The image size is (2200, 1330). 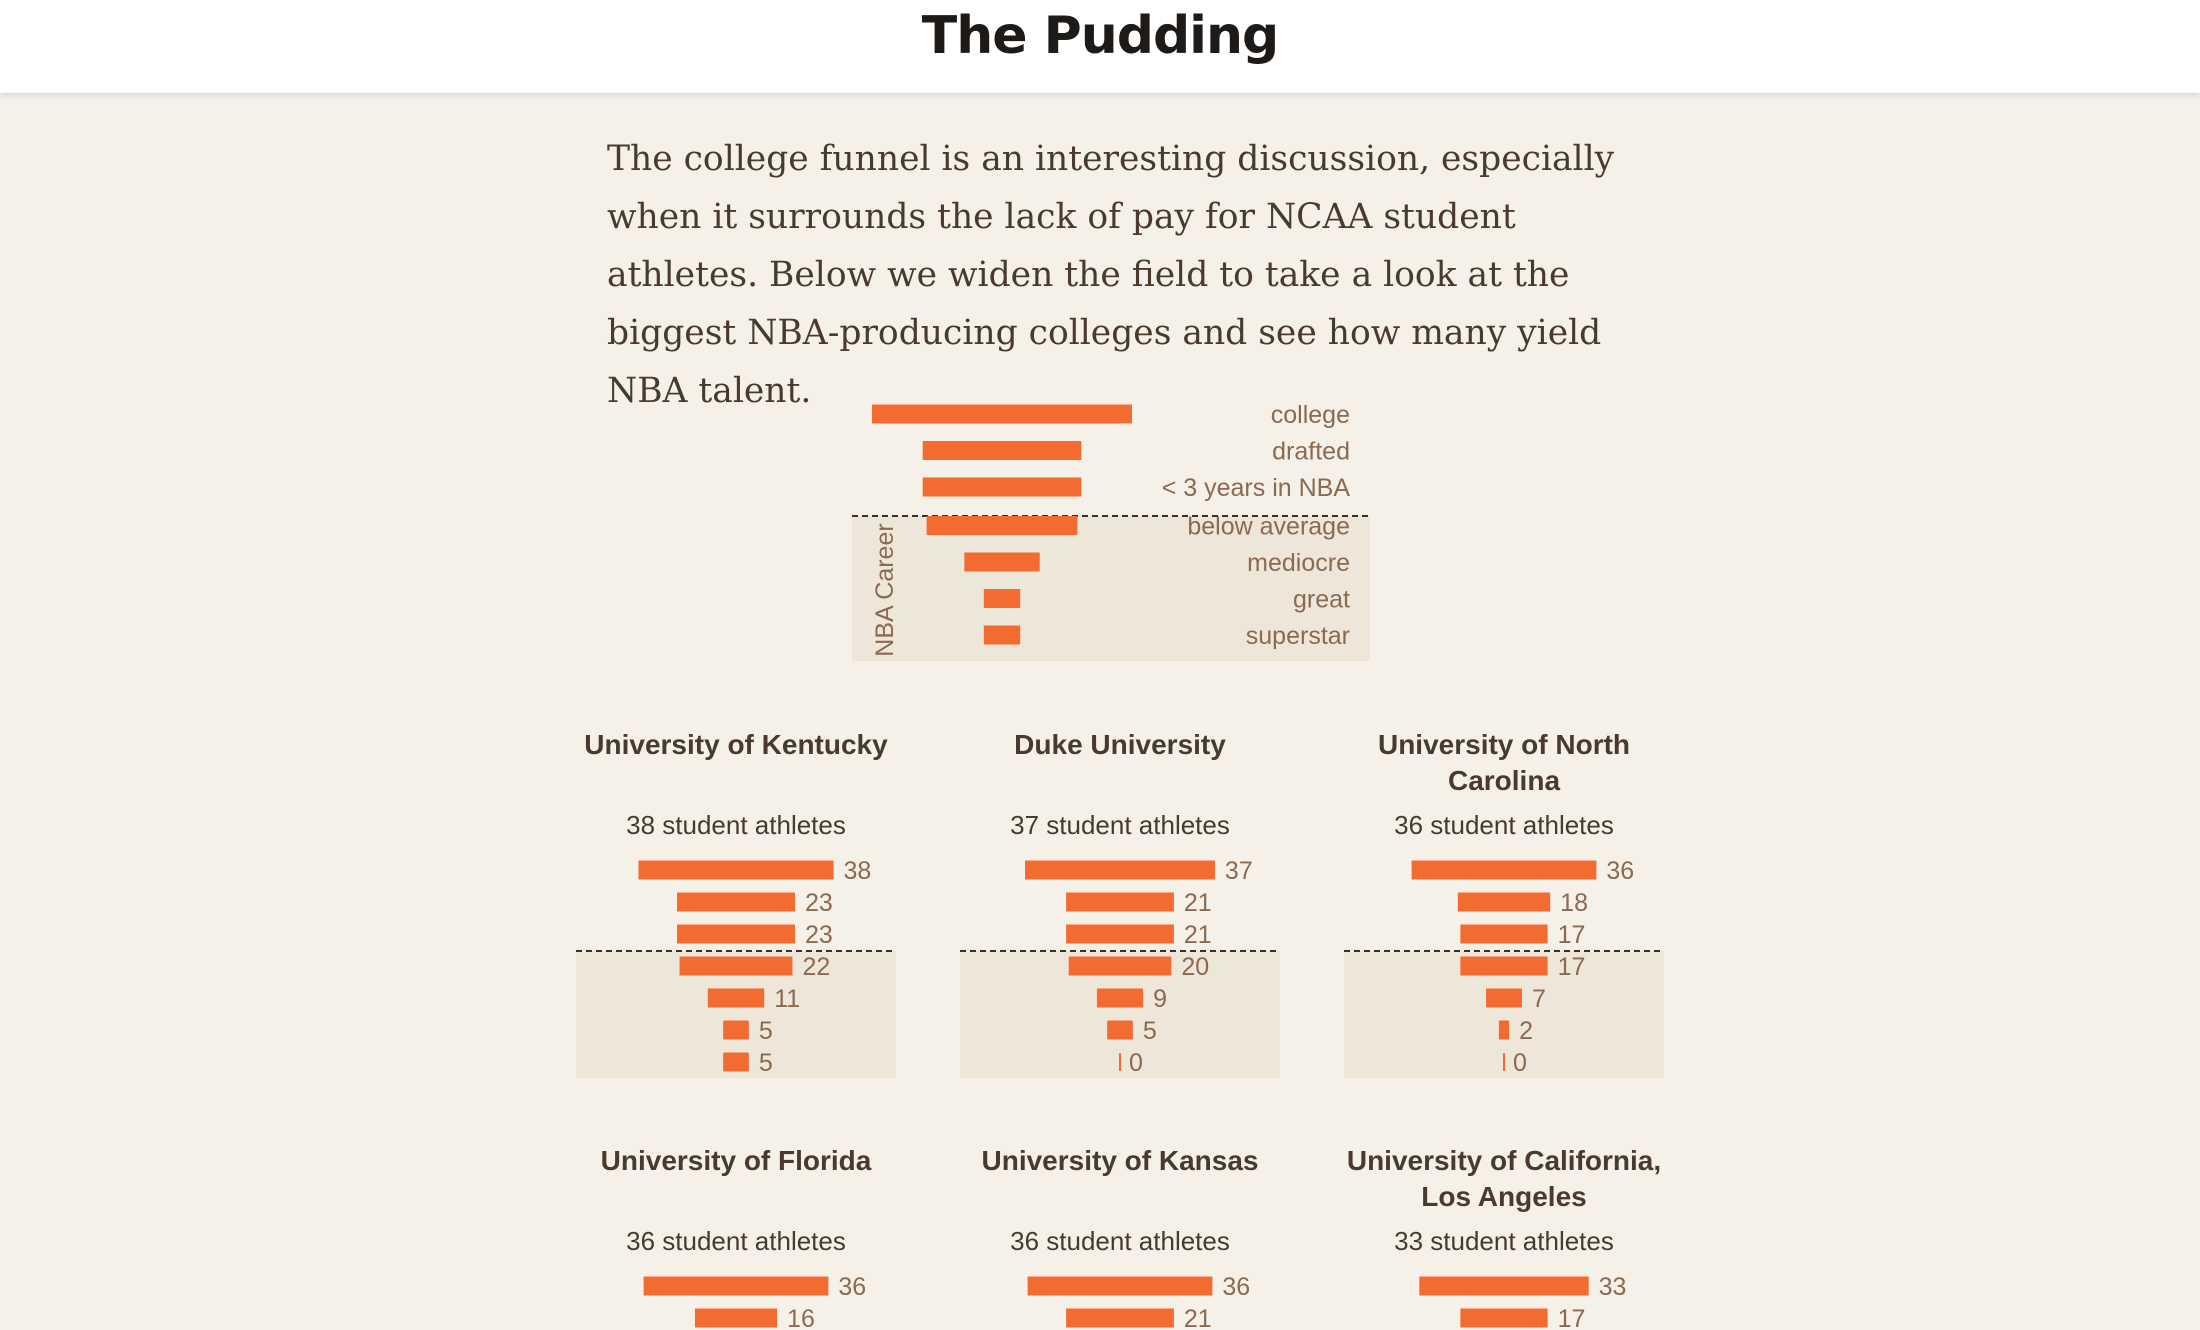 I want to click on legend-stage-label: mediocre, so click(x=1298, y=563).